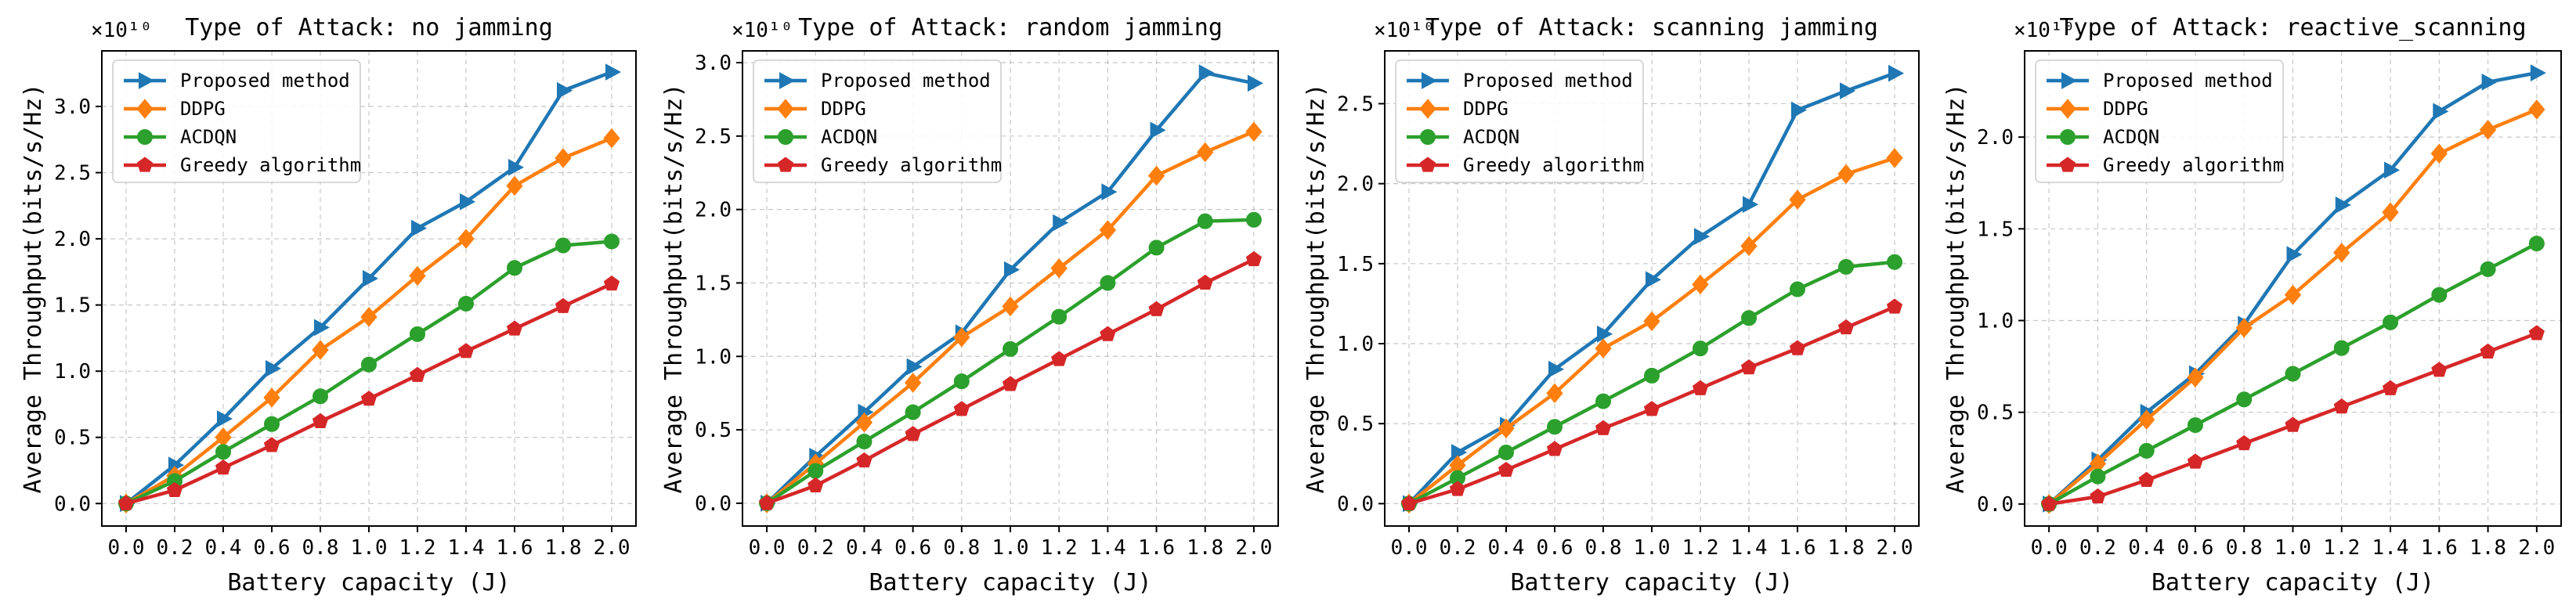 This screenshot has height=609, width=2576. I want to click on y-tick-label: 0.5, so click(713, 430).